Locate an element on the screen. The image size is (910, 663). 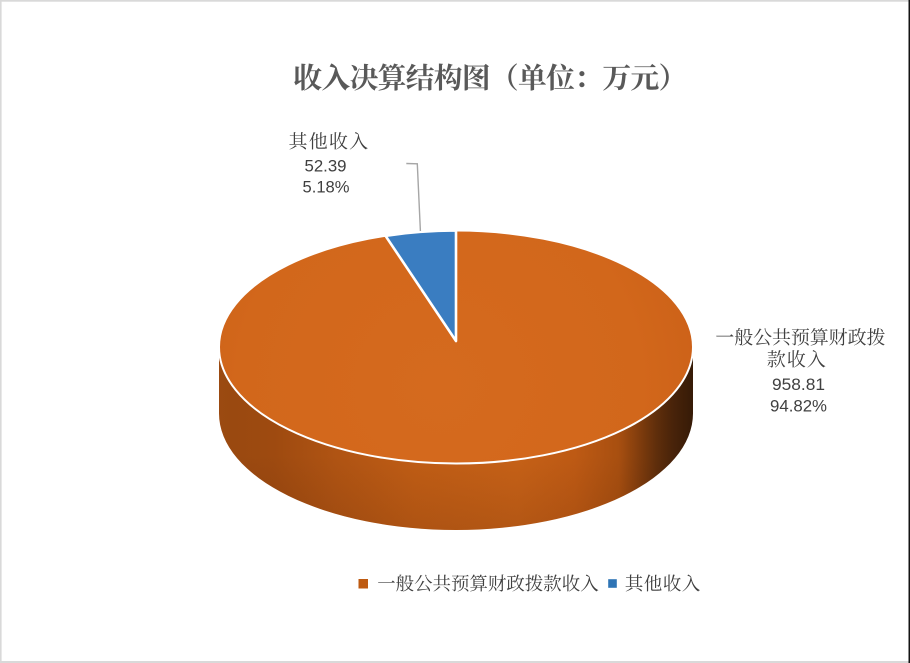
svg-text: 52.39 is located at coordinates (326, 167).